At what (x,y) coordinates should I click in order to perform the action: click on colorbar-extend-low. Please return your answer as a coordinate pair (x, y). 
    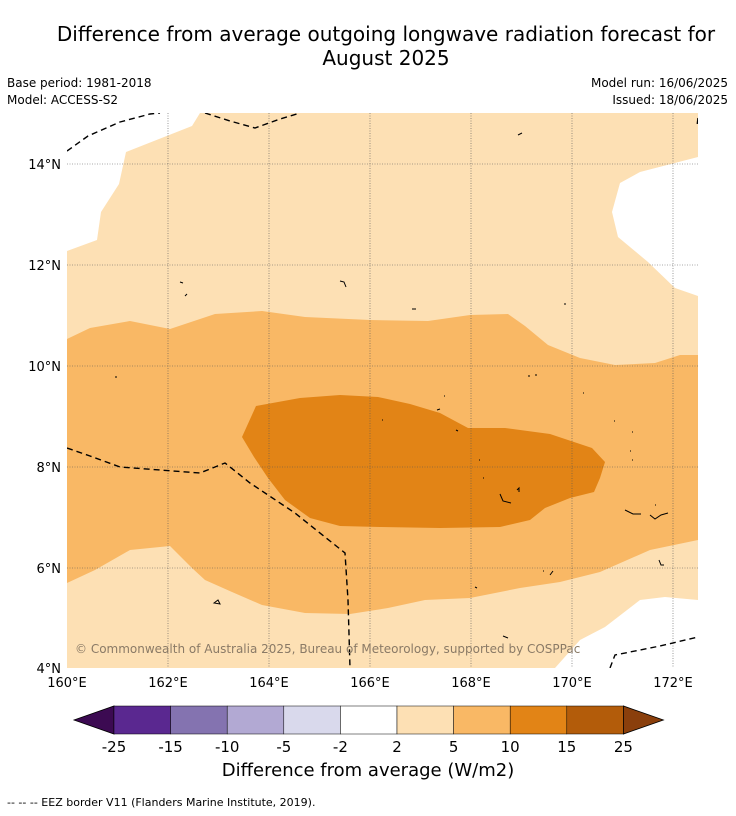
    Looking at the image, I should click on (93, 720).